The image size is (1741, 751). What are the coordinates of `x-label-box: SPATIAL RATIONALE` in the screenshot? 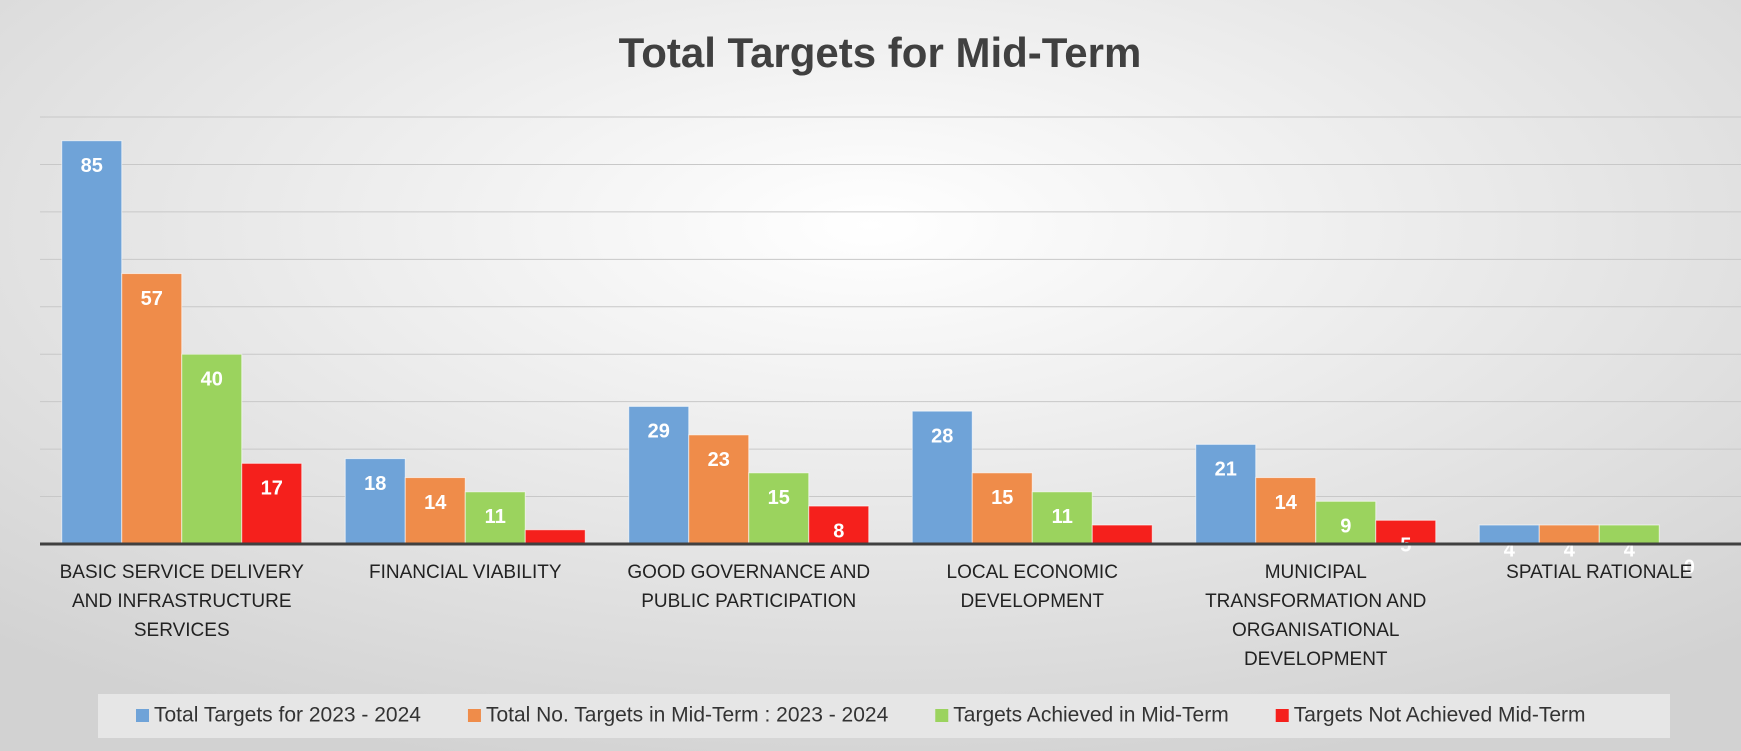 It's located at (1599, 572).